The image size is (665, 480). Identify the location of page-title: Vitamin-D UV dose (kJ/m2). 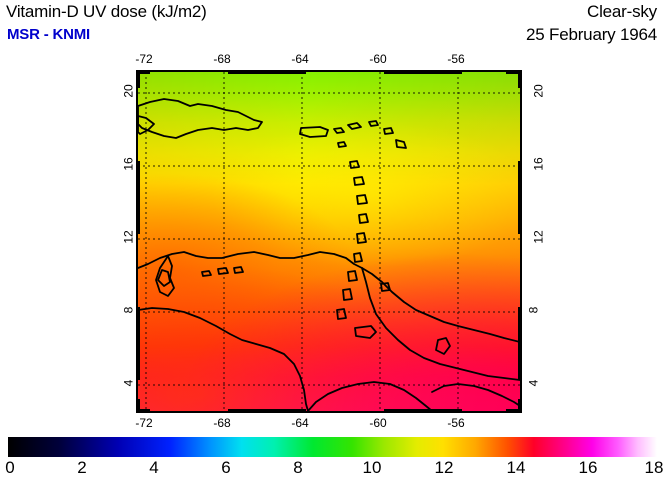
(106, 11).